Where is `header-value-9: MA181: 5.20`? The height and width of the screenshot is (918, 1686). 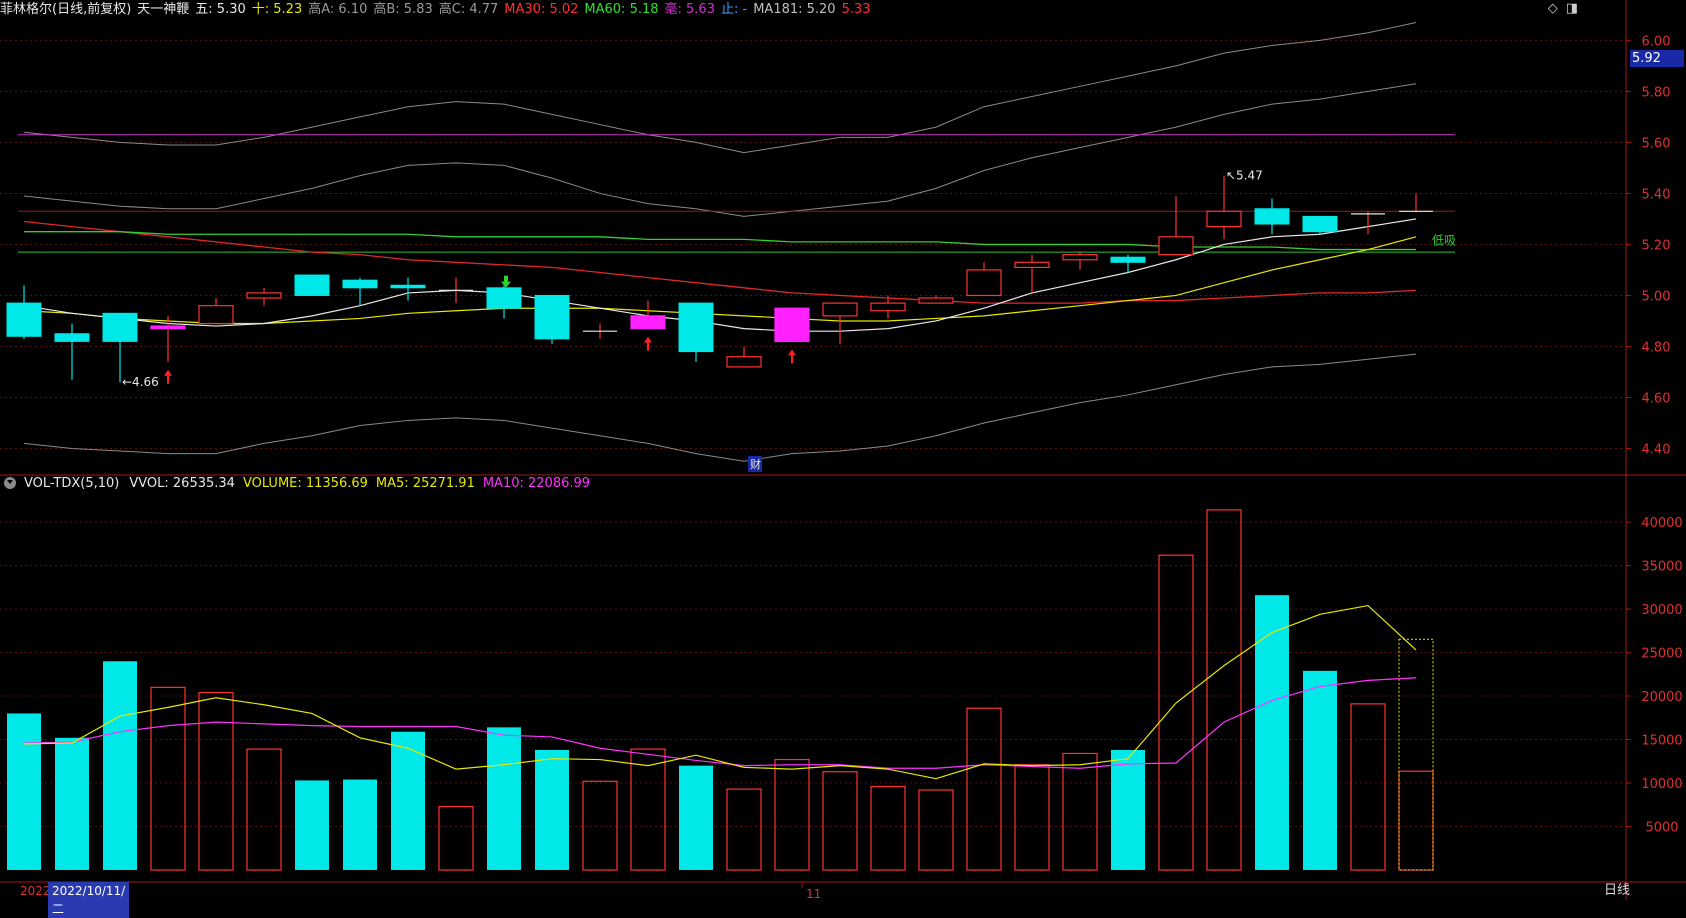
header-value-9: MA181: 5.20 is located at coordinates (794, 9).